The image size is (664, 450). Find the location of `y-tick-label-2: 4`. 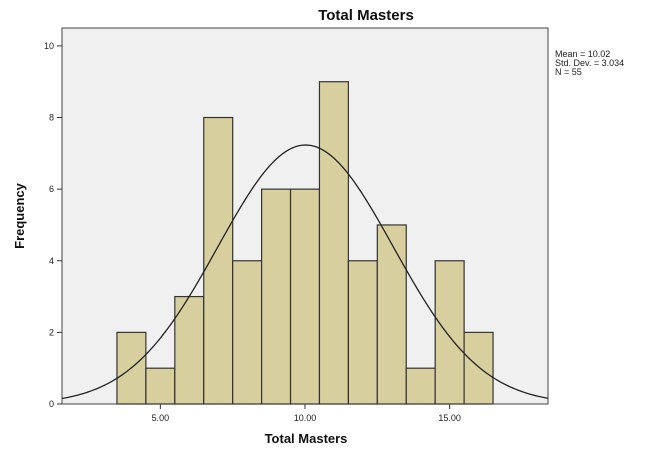

y-tick-label-2: 4 is located at coordinates (51, 261).